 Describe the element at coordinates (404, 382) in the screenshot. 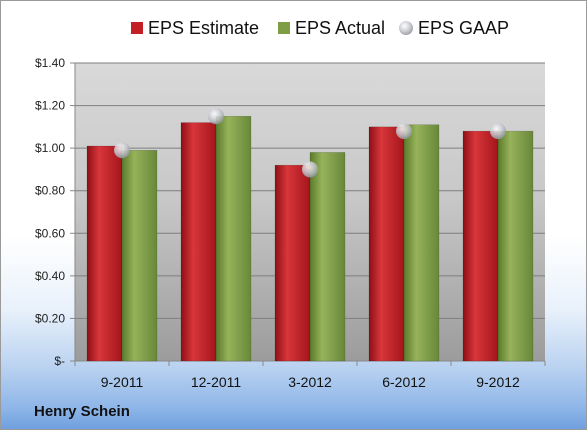

I see `x-tick-label: 6-2012` at that location.